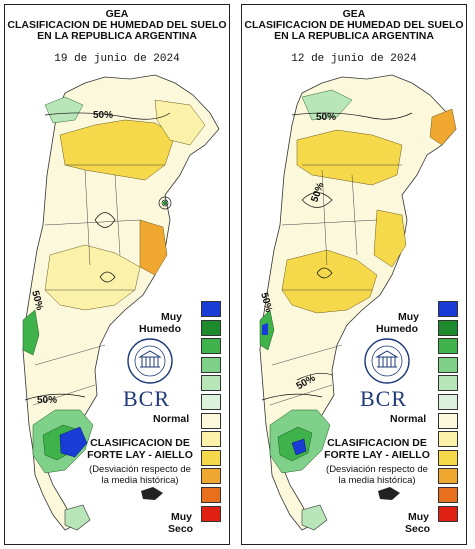 This screenshot has width=475, height=549. What do you see at coordinates (31, 332) in the screenshot?
I see `humid-zone-west-andes` at bounding box center [31, 332].